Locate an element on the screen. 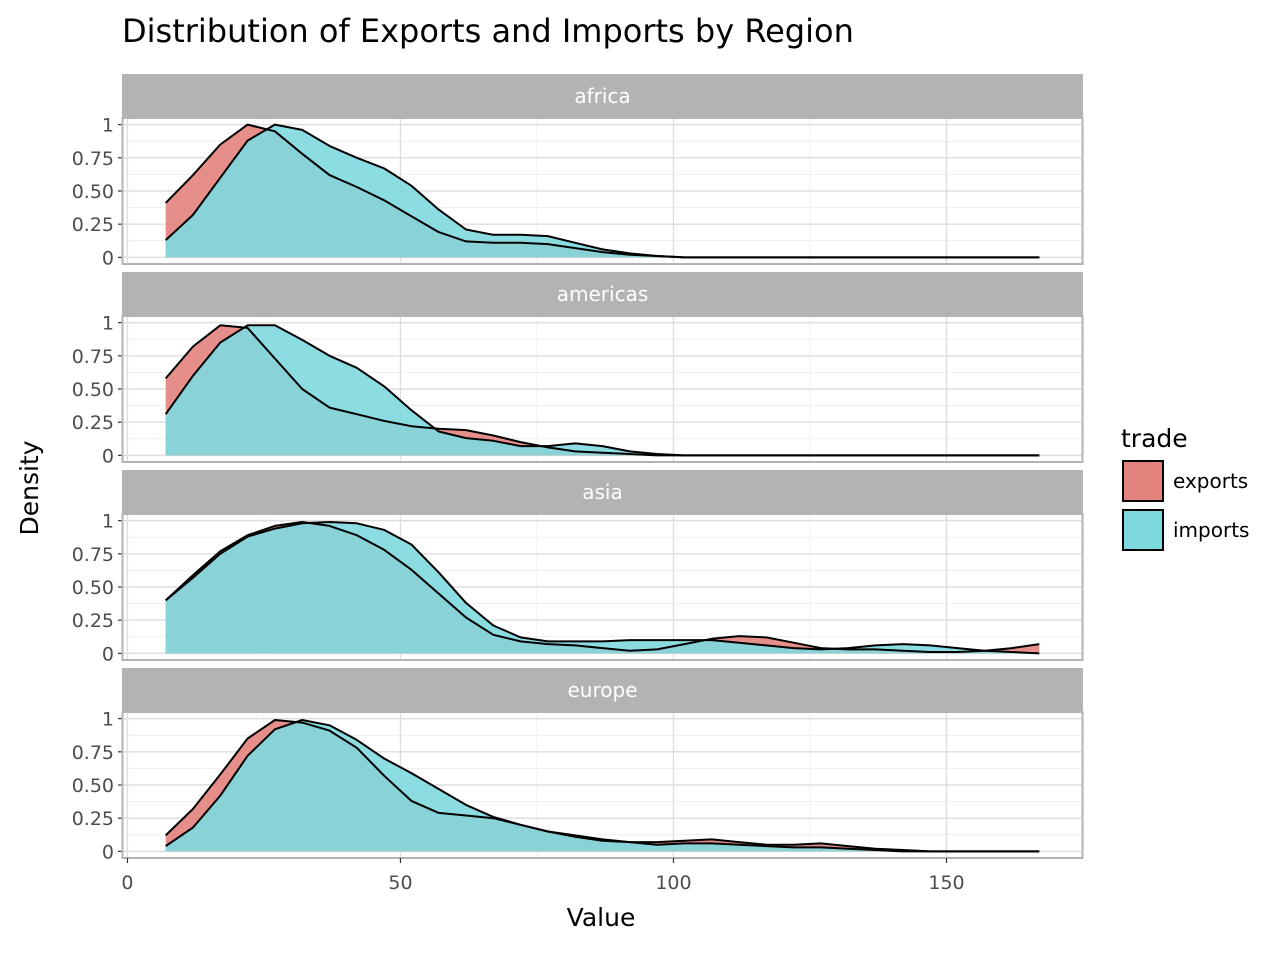 Image resolution: width=1280 pixels, height=960 pixels. facet-strip-label: asia is located at coordinates (602, 492).